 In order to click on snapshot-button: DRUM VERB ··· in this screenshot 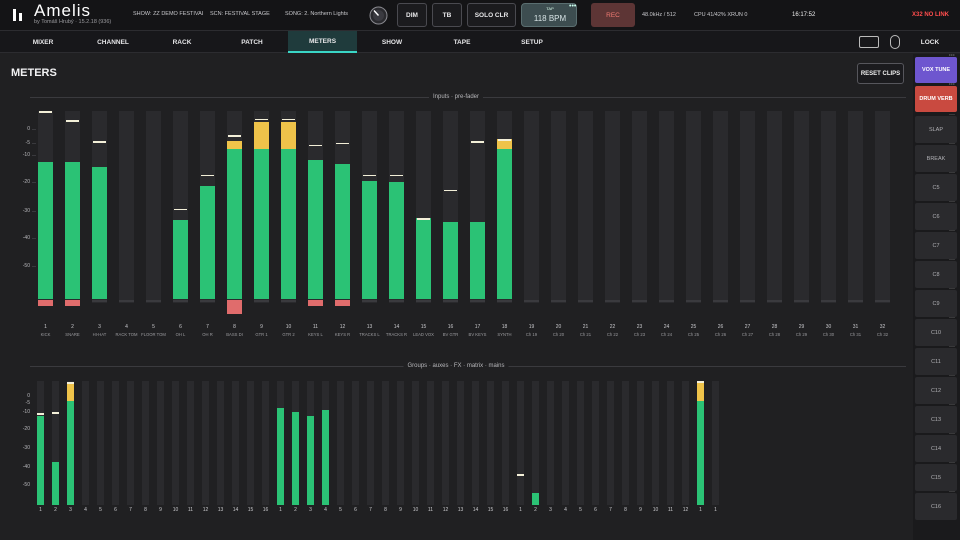, I will do `click(936, 97)`.